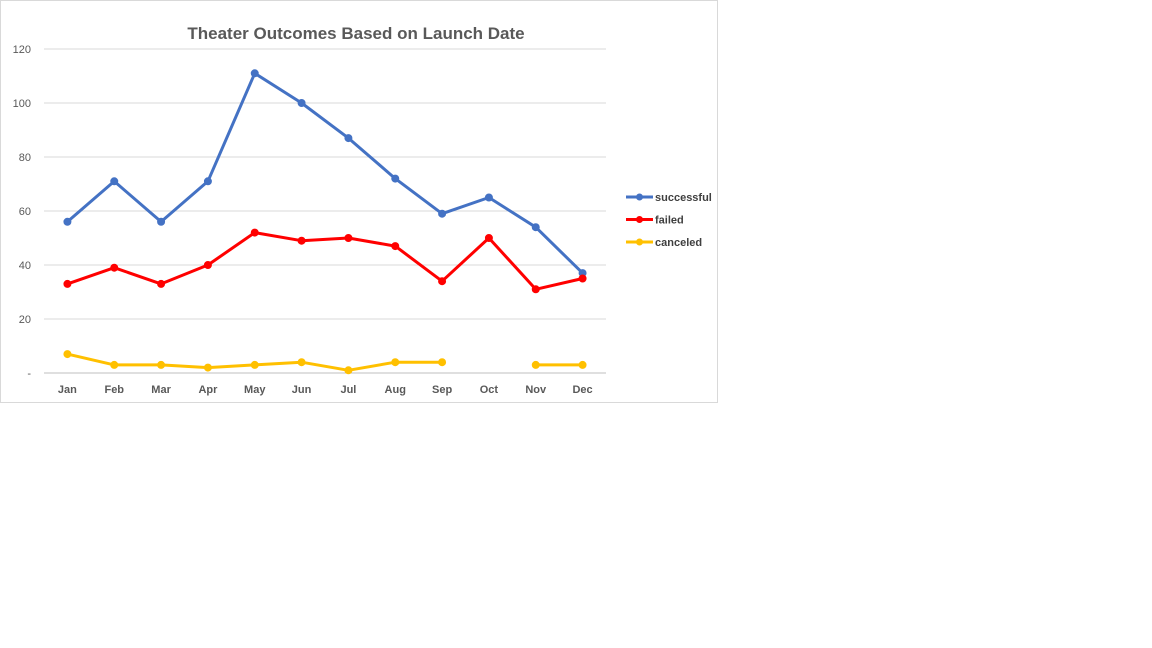 The height and width of the screenshot is (648, 1152). What do you see at coordinates (302, 390) in the screenshot?
I see `x-tick-label: Jun` at bounding box center [302, 390].